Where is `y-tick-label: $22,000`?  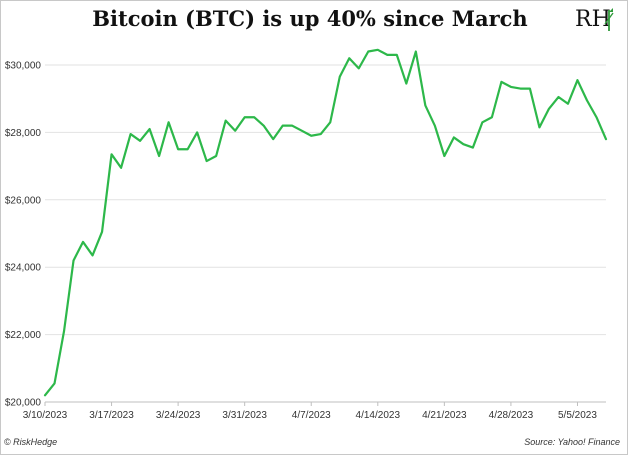
y-tick-label: $22,000 is located at coordinates (23, 335).